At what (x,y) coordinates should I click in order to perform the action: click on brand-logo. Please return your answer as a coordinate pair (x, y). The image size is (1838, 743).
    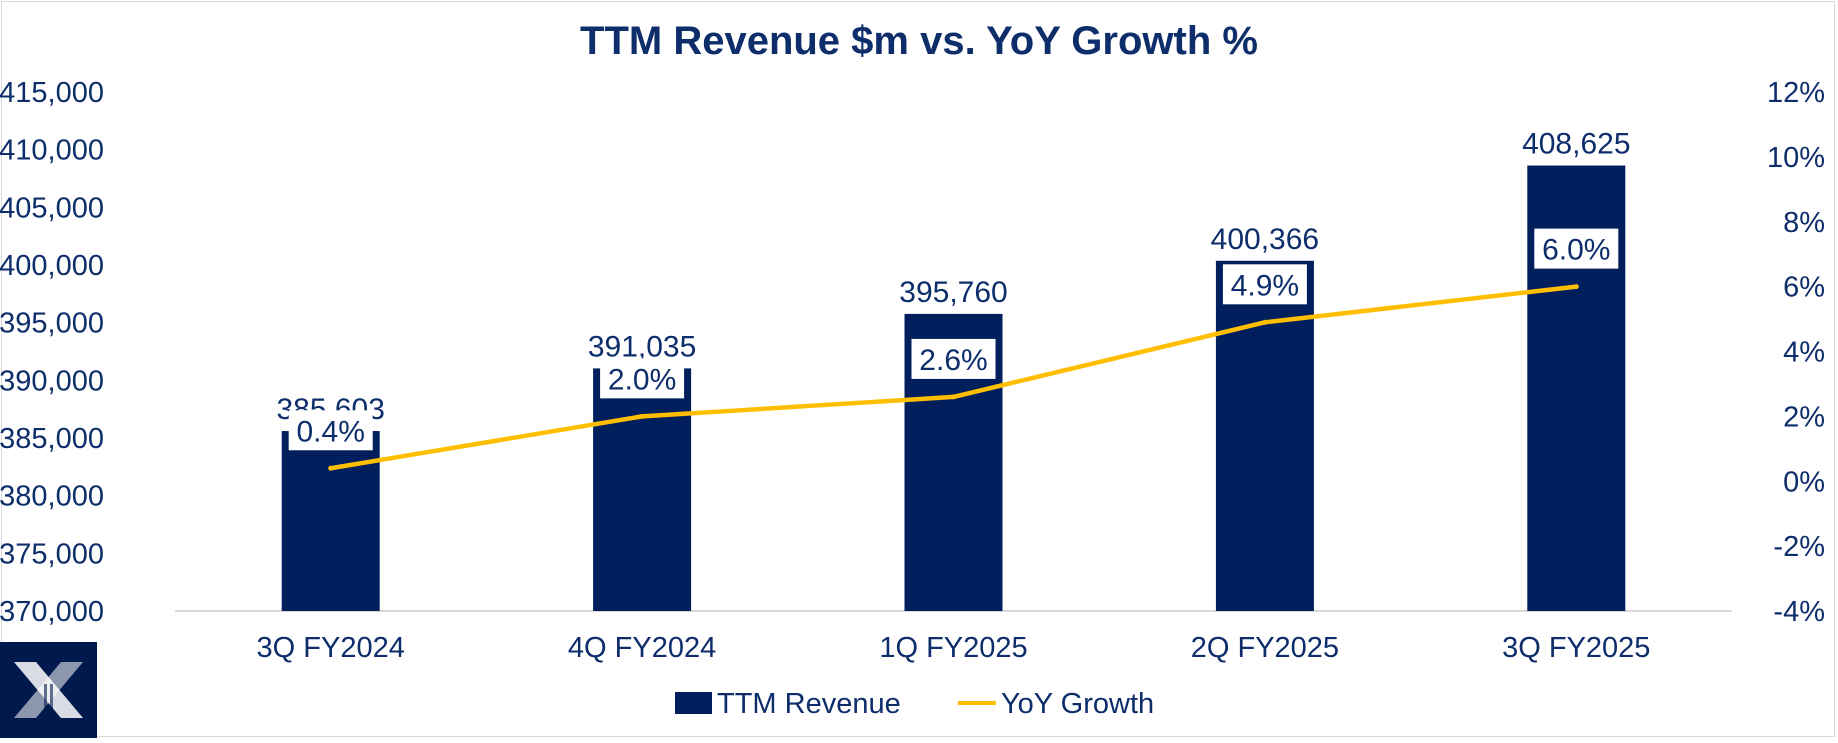
    Looking at the image, I should click on (48, 690).